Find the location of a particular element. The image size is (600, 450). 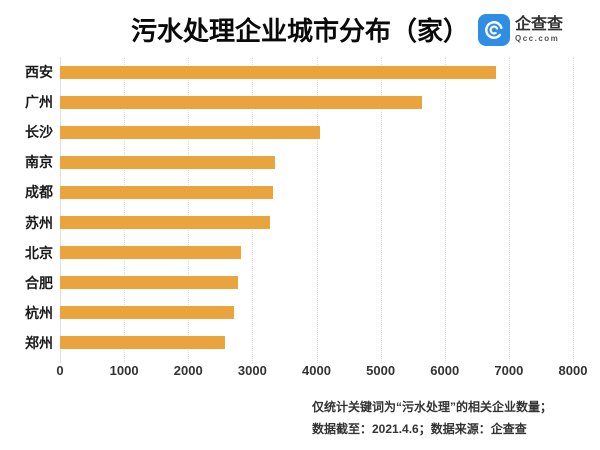

qcc-logo-text: 企查查 Qcc.com is located at coordinates (539, 30).